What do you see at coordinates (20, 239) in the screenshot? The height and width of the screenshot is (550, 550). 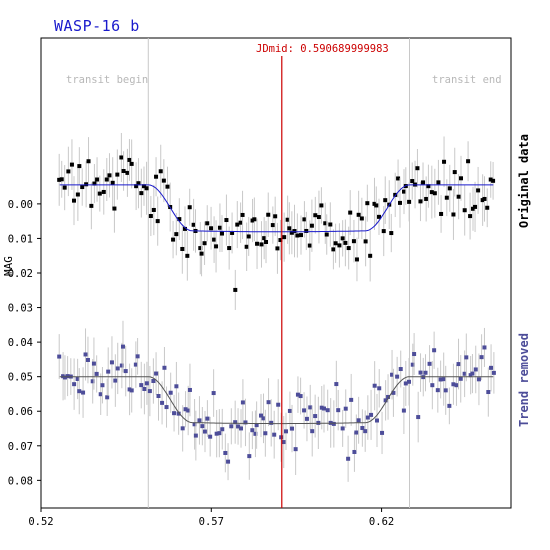 I see `y-tick-label: 0.01` at bounding box center [20, 239].